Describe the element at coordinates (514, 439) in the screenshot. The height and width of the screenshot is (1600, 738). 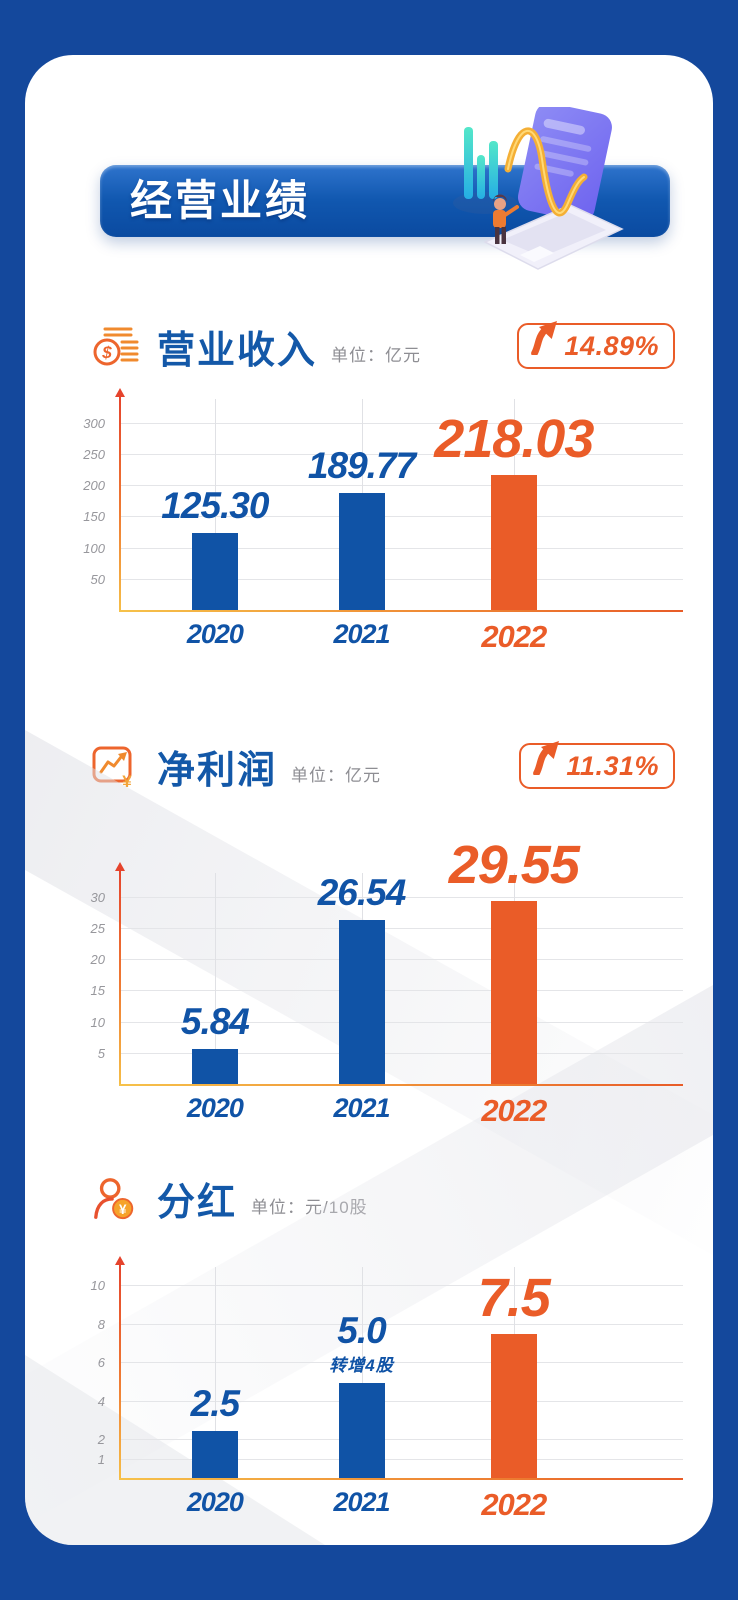
I see `bar-value-label: 218.03` at that location.